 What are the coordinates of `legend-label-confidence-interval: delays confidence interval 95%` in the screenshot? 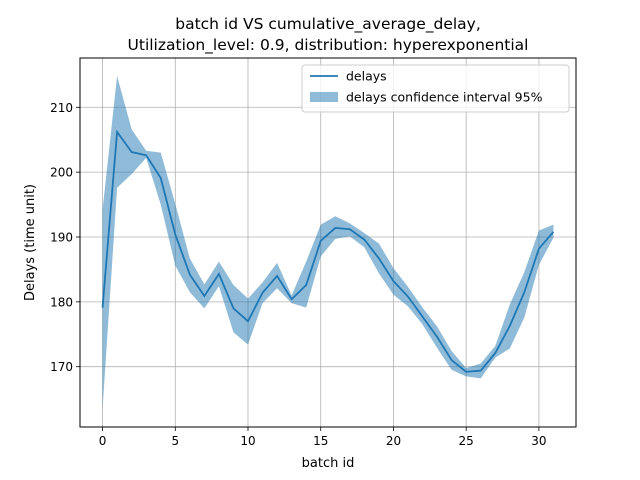 It's located at (444, 97).